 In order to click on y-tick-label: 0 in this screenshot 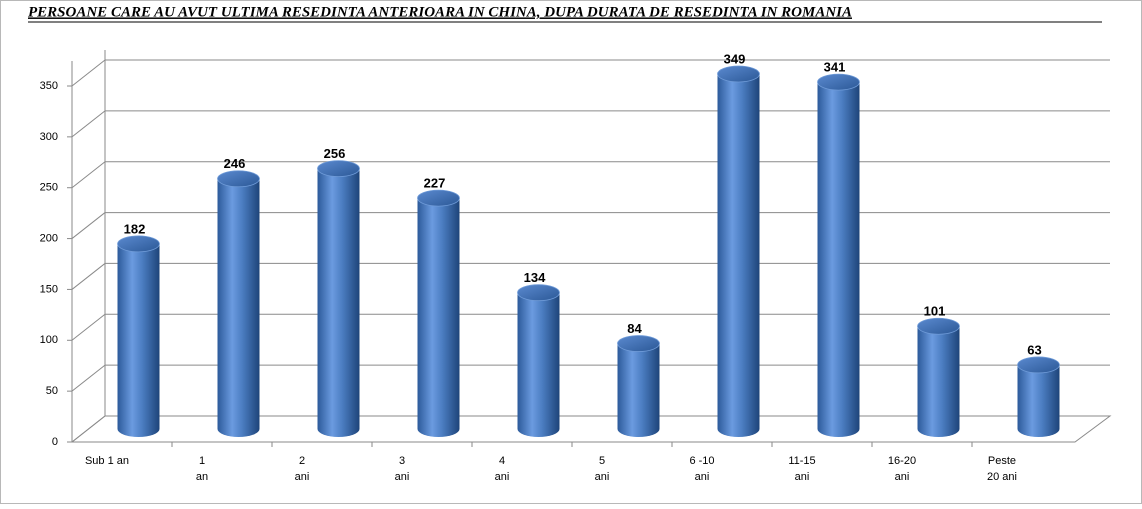, I will do `click(55, 442)`.